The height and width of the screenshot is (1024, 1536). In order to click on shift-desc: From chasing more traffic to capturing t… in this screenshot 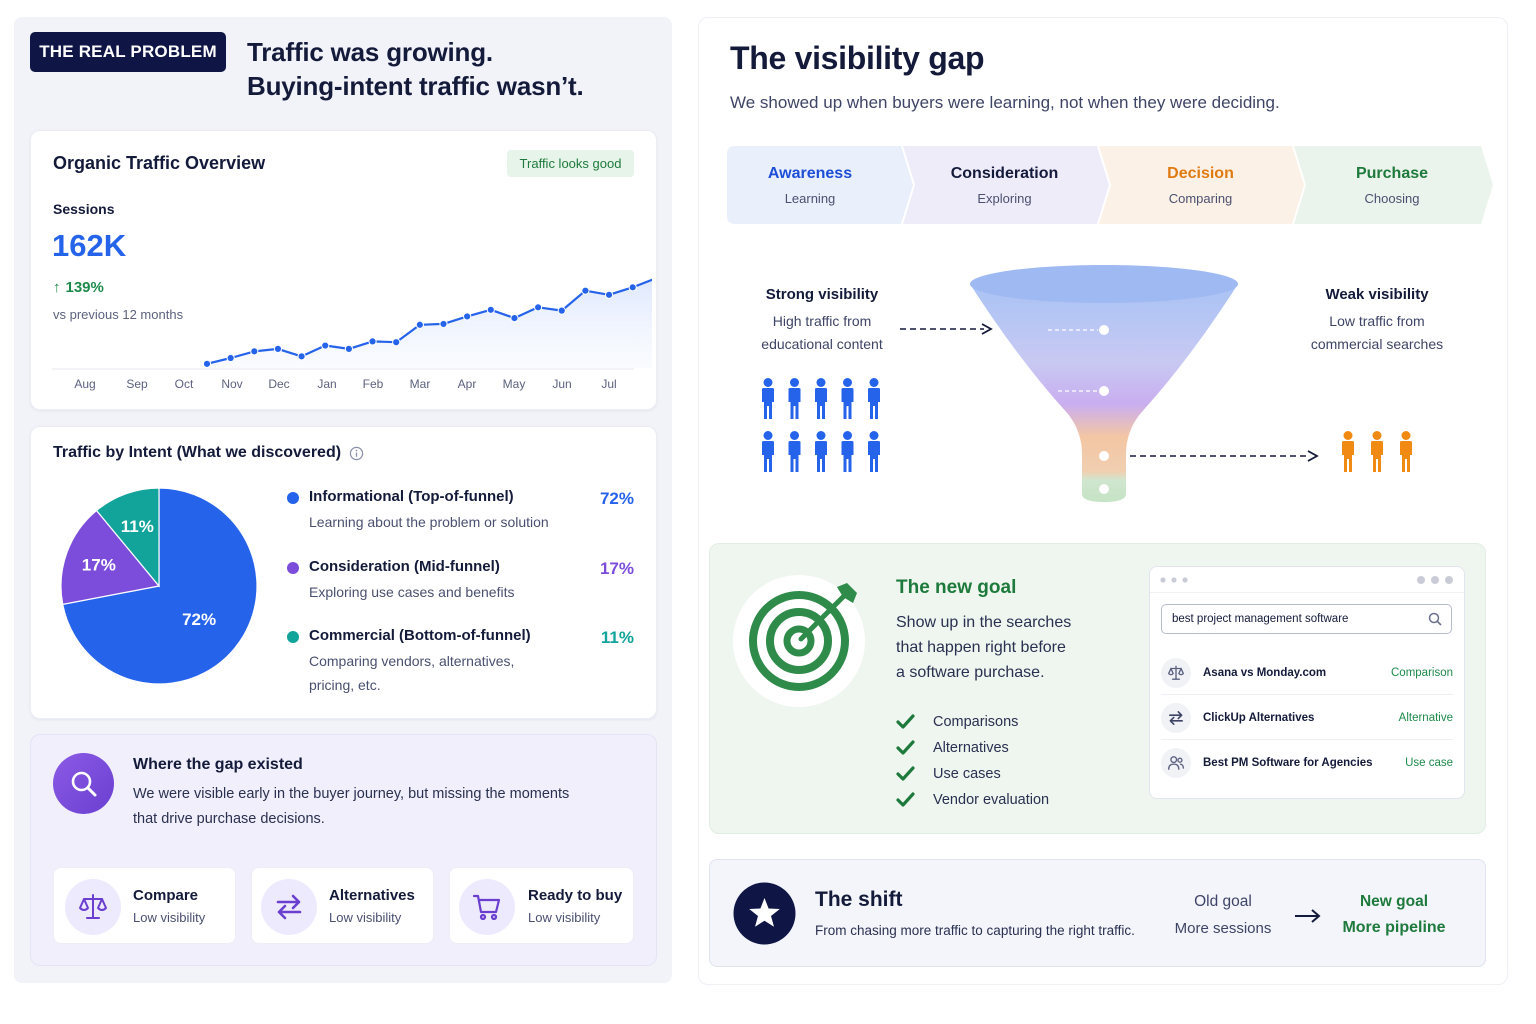, I will do `click(975, 930)`.